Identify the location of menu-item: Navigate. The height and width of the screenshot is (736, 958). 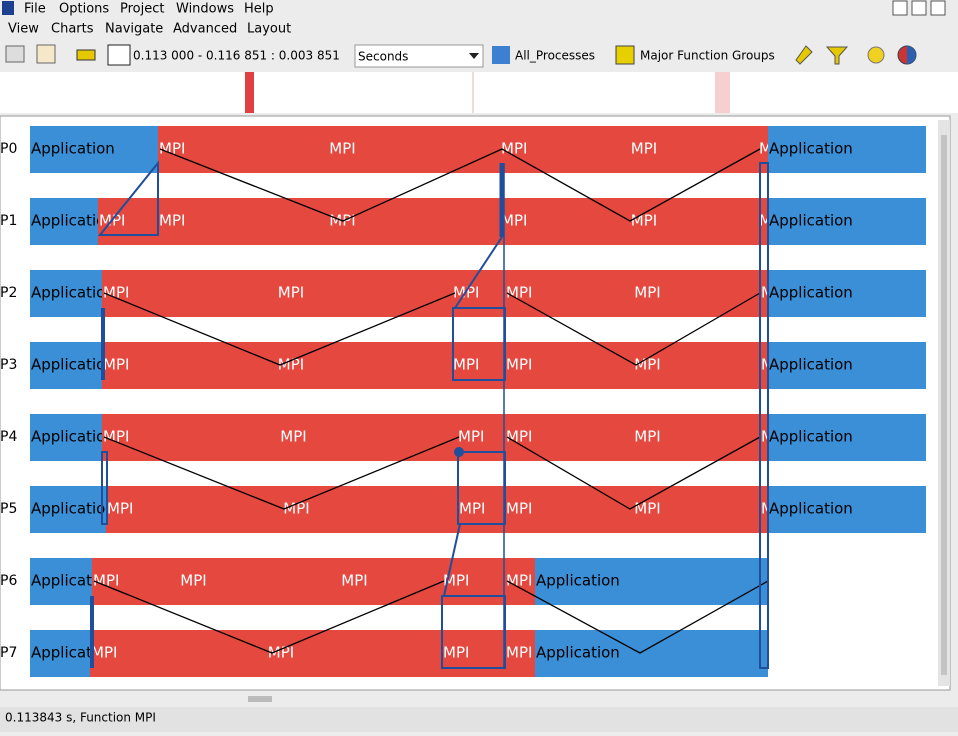
(134, 29).